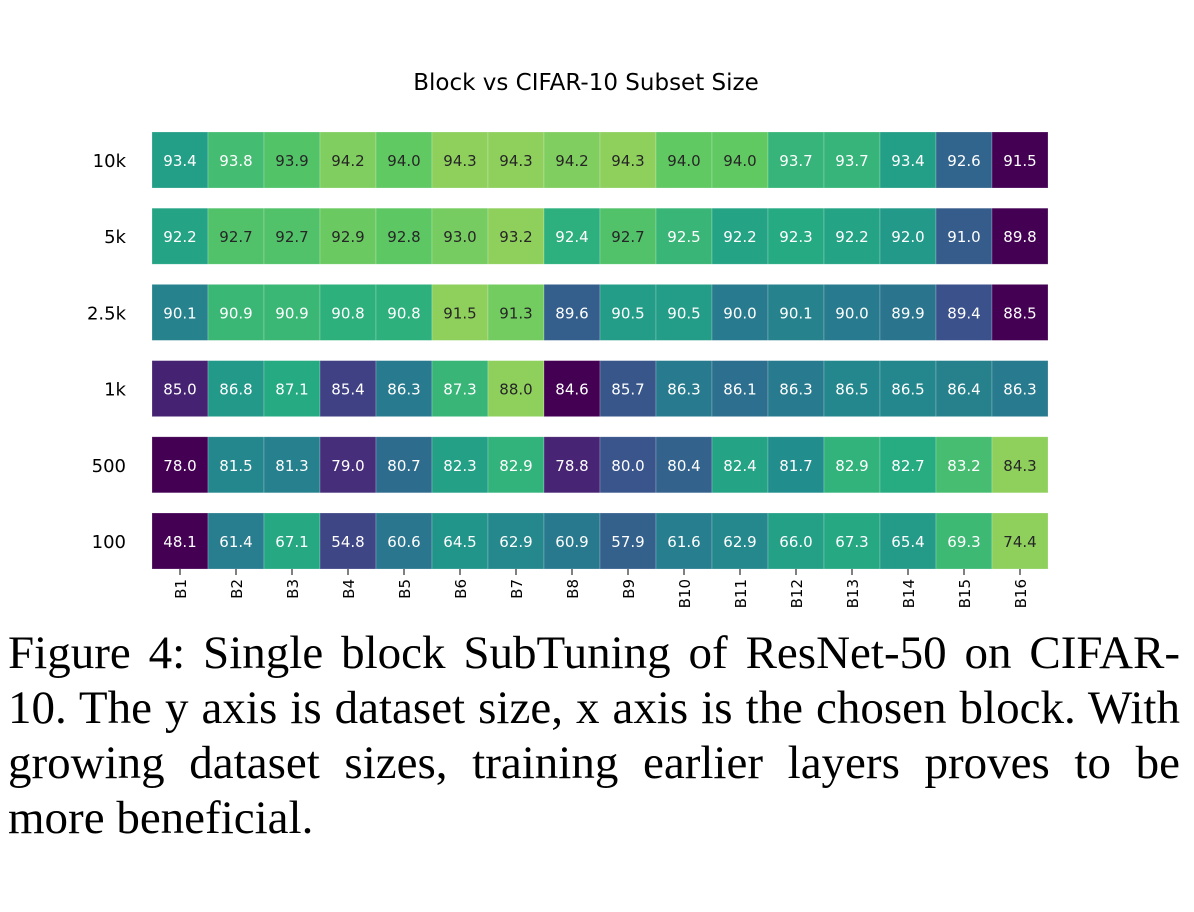 This screenshot has height=912, width=1194. I want to click on cell-value-label: 88.0, so click(515, 390).